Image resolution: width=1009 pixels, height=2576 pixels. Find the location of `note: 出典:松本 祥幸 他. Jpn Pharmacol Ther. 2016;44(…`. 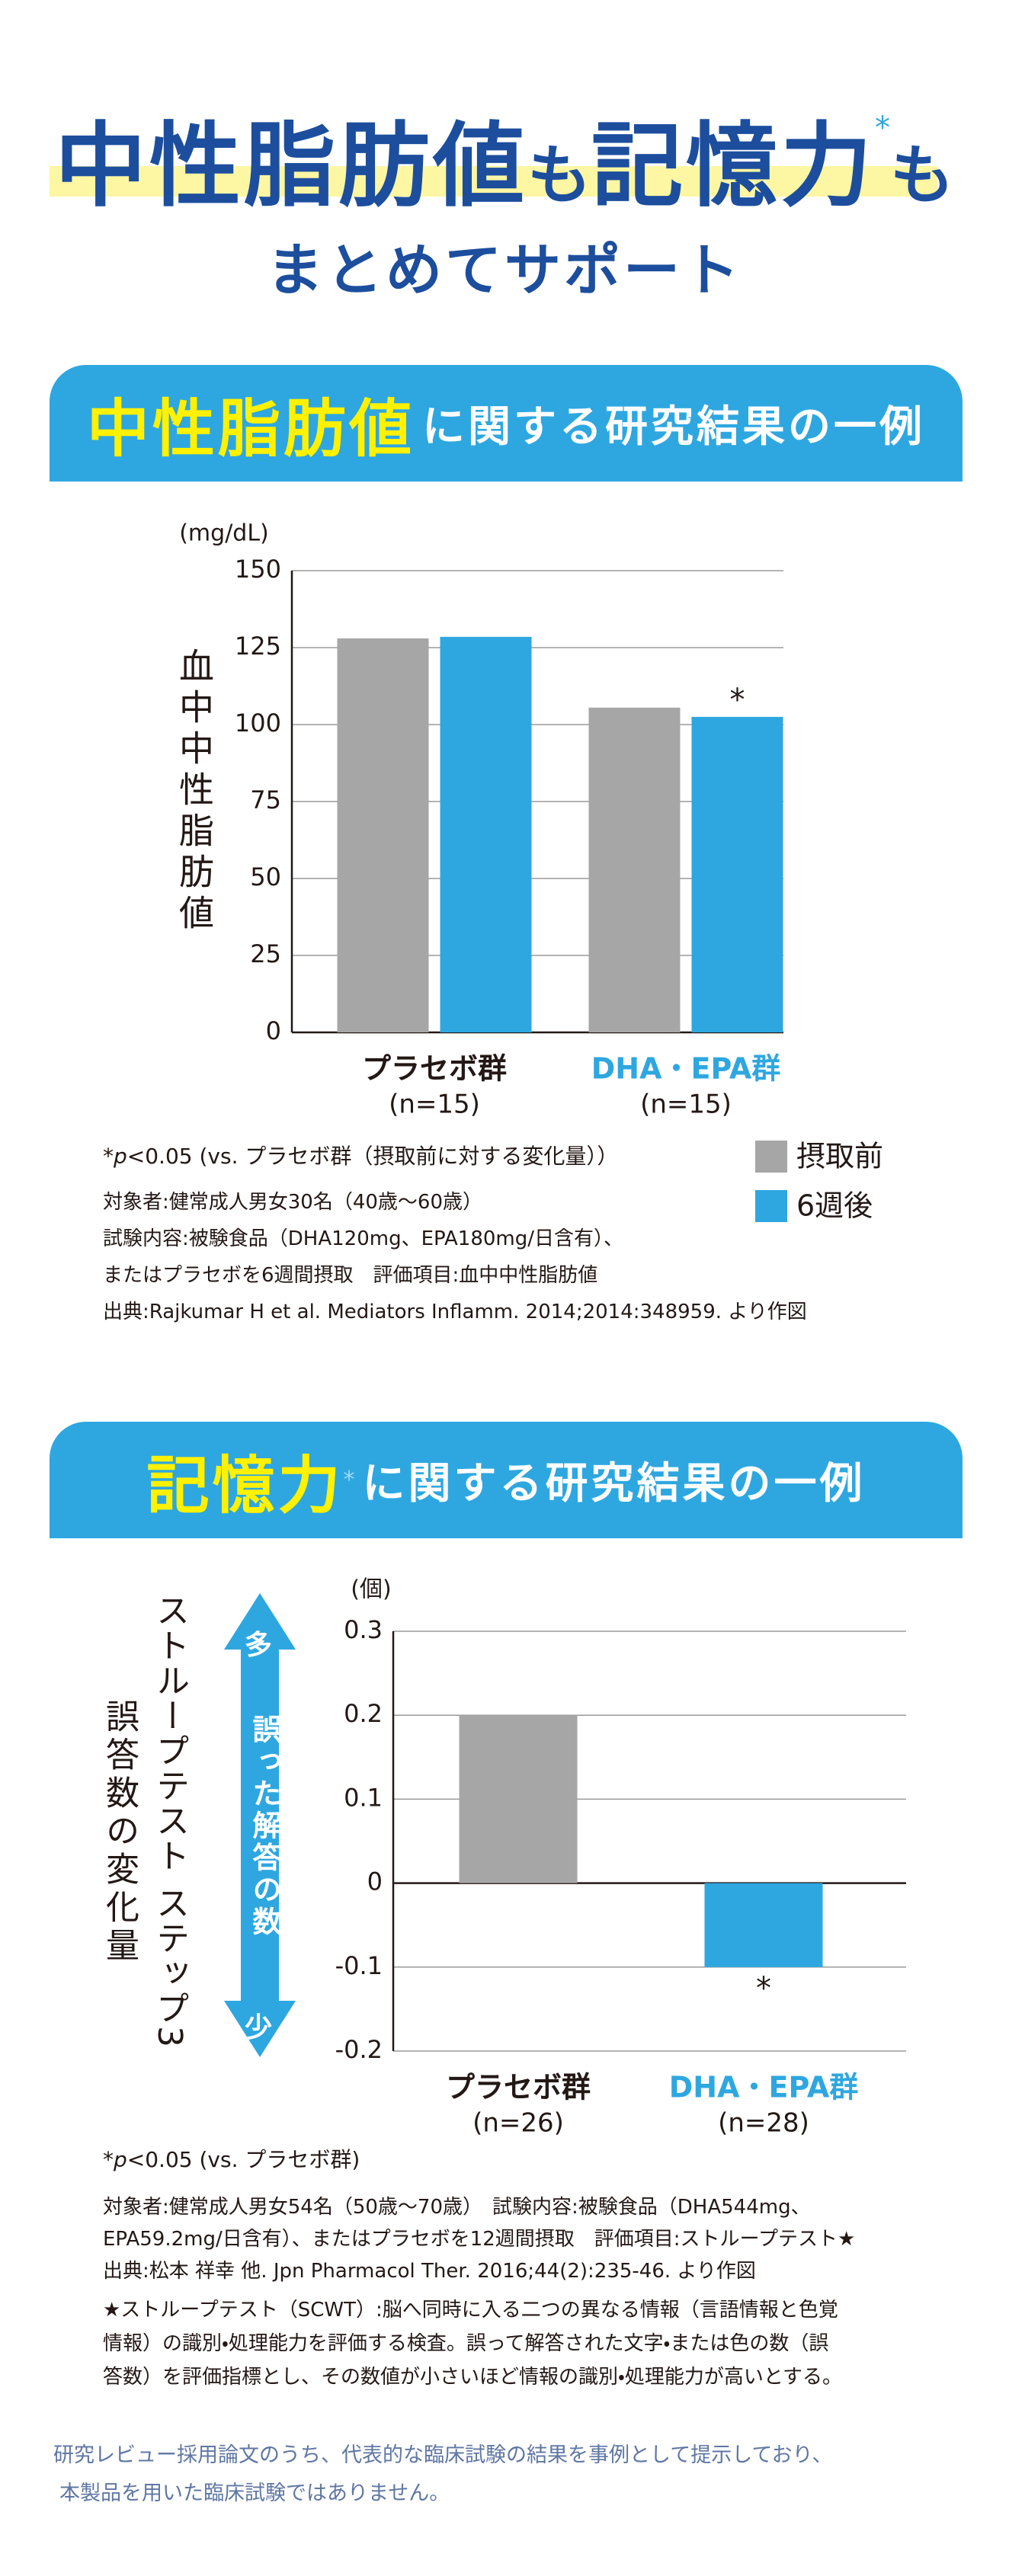

note: 出典:松本 祥幸 他. Jpn Pharmacol Ther. 2016;44(… is located at coordinates (429, 2271).